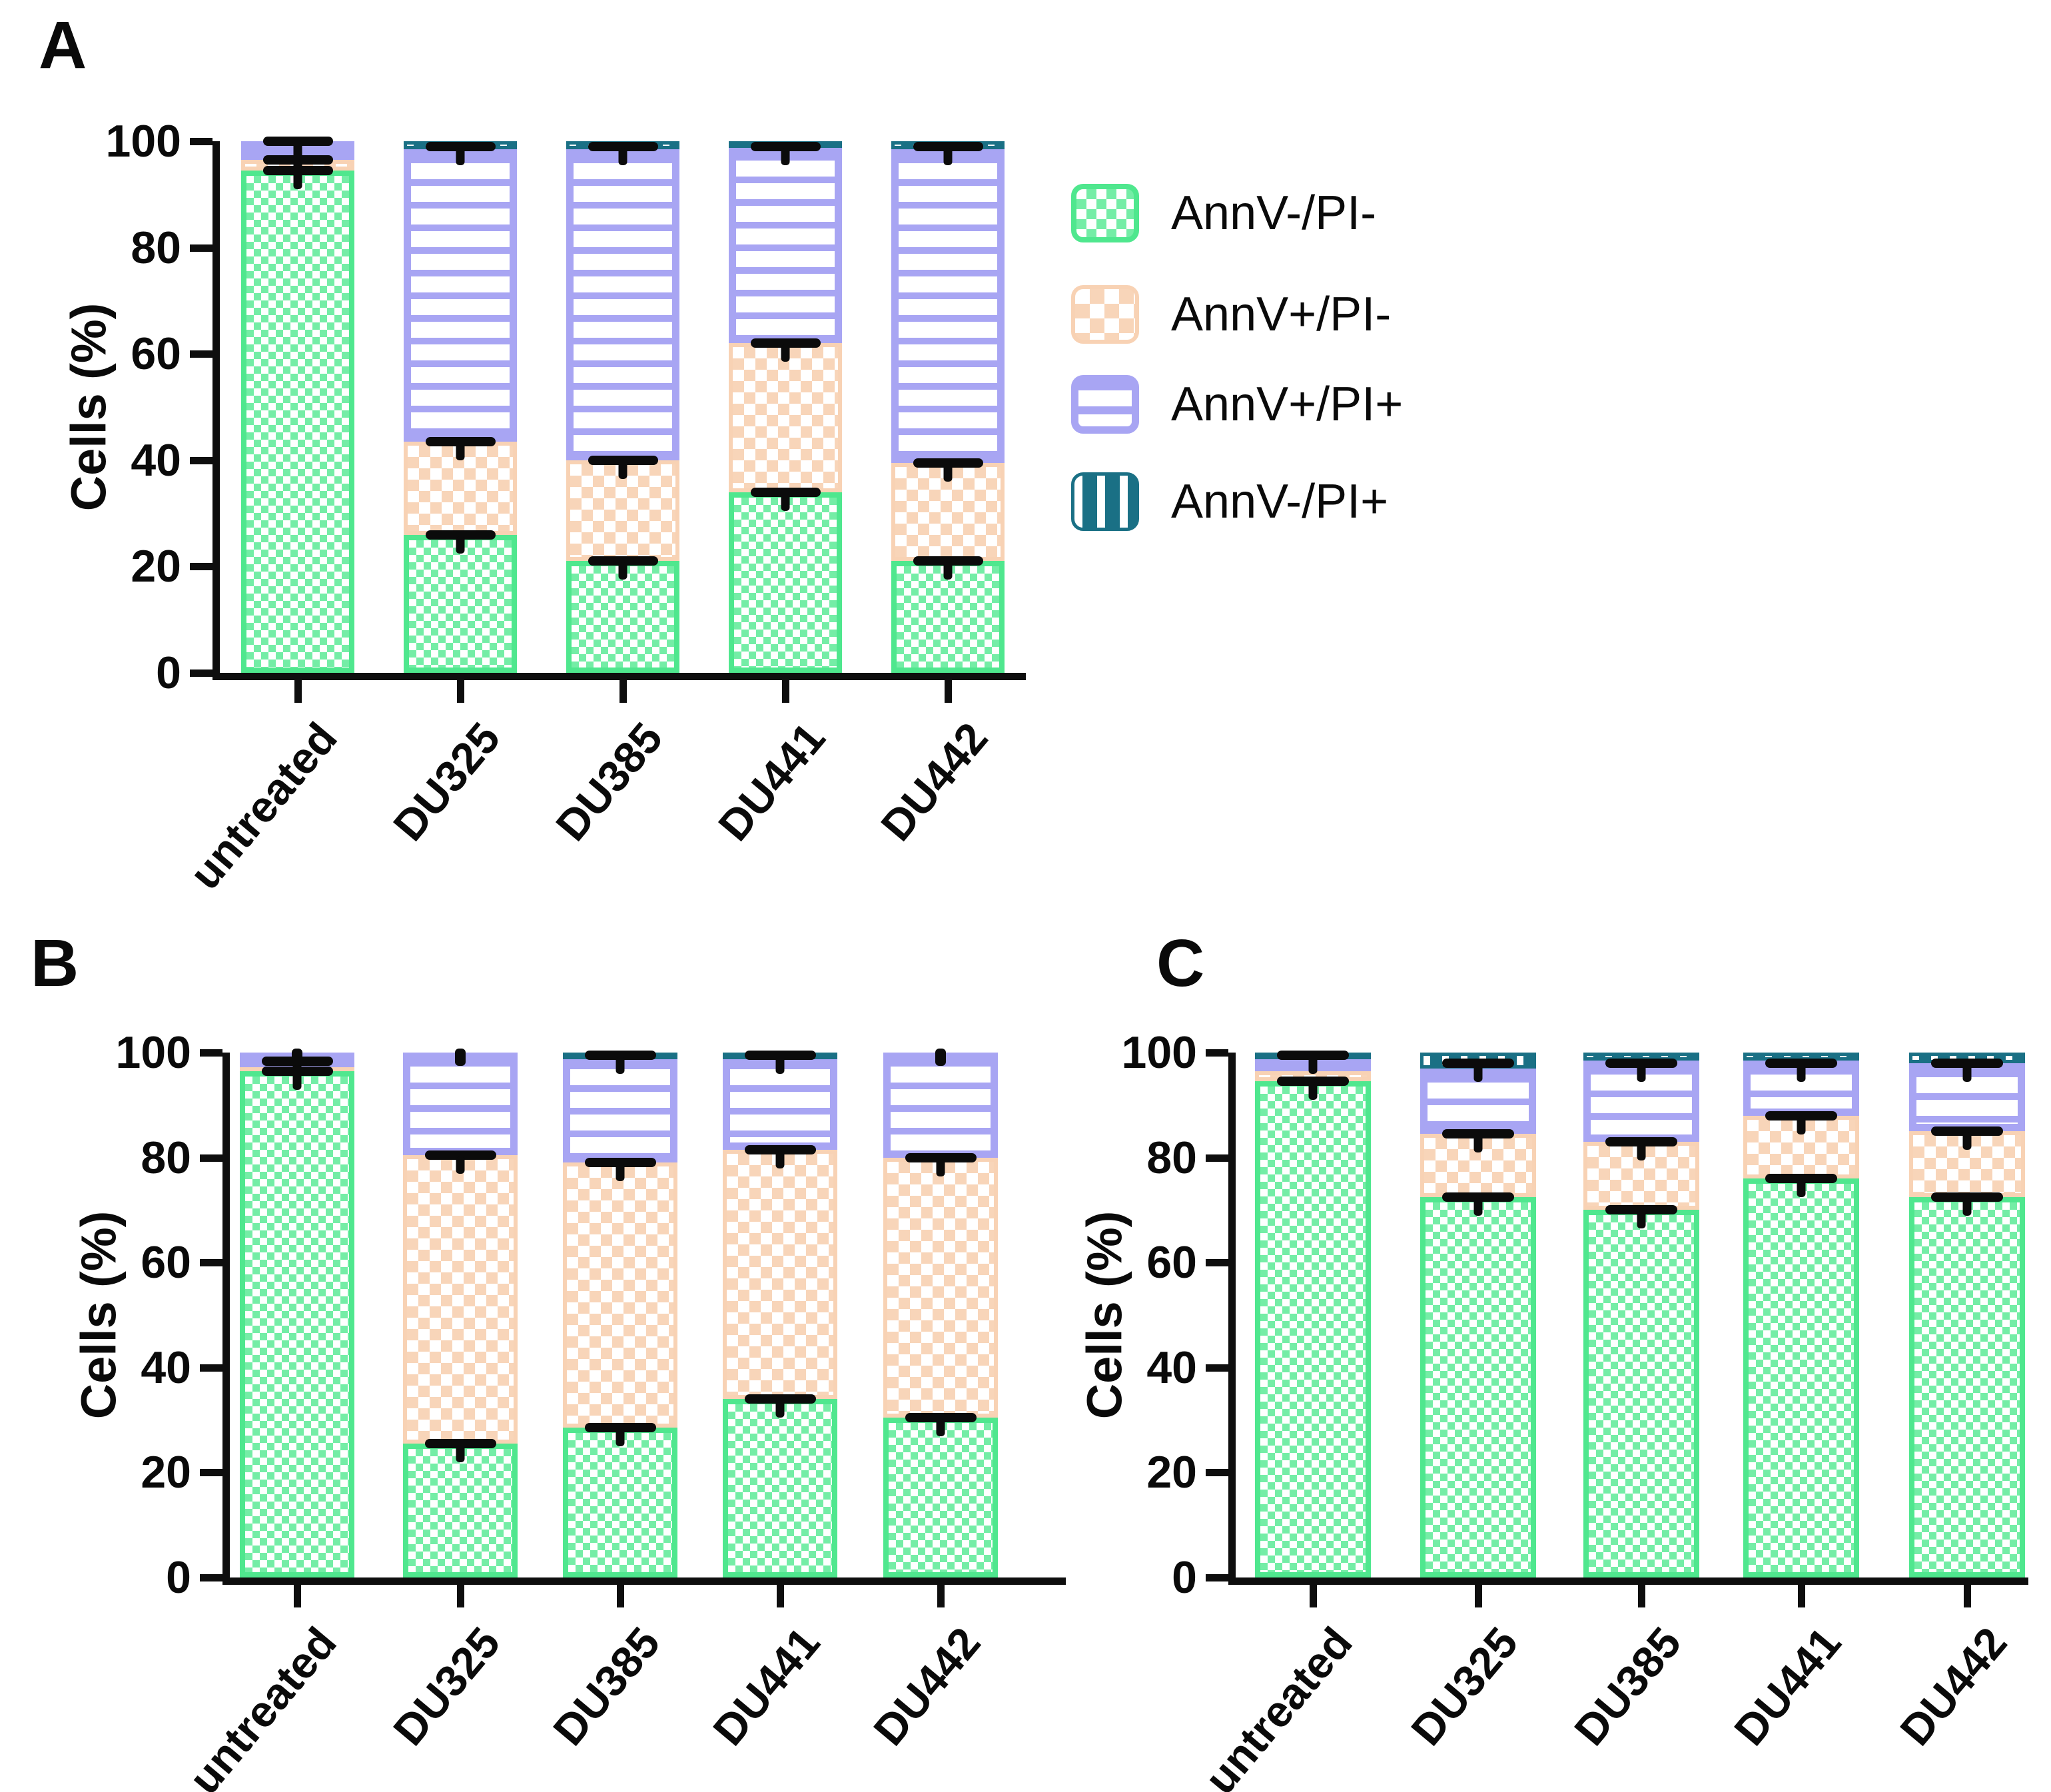 Image resolution: width=2051 pixels, height=1792 pixels. What do you see at coordinates (1274, 213) in the screenshot?
I see `legend-item-label: AnnV-/PI-` at bounding box center [1274, 213].